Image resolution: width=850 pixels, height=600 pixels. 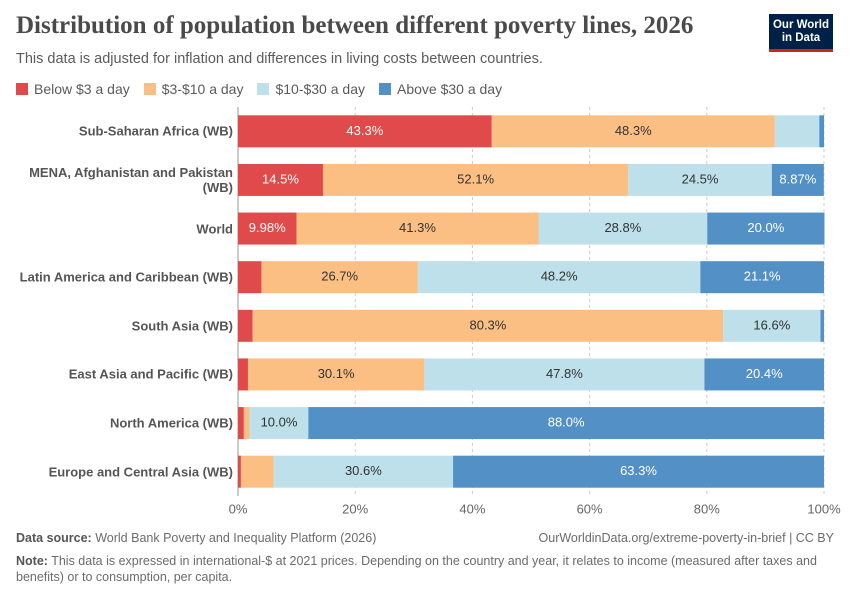 I want to click on logo-text: Our World, so click(x=800, y=25).